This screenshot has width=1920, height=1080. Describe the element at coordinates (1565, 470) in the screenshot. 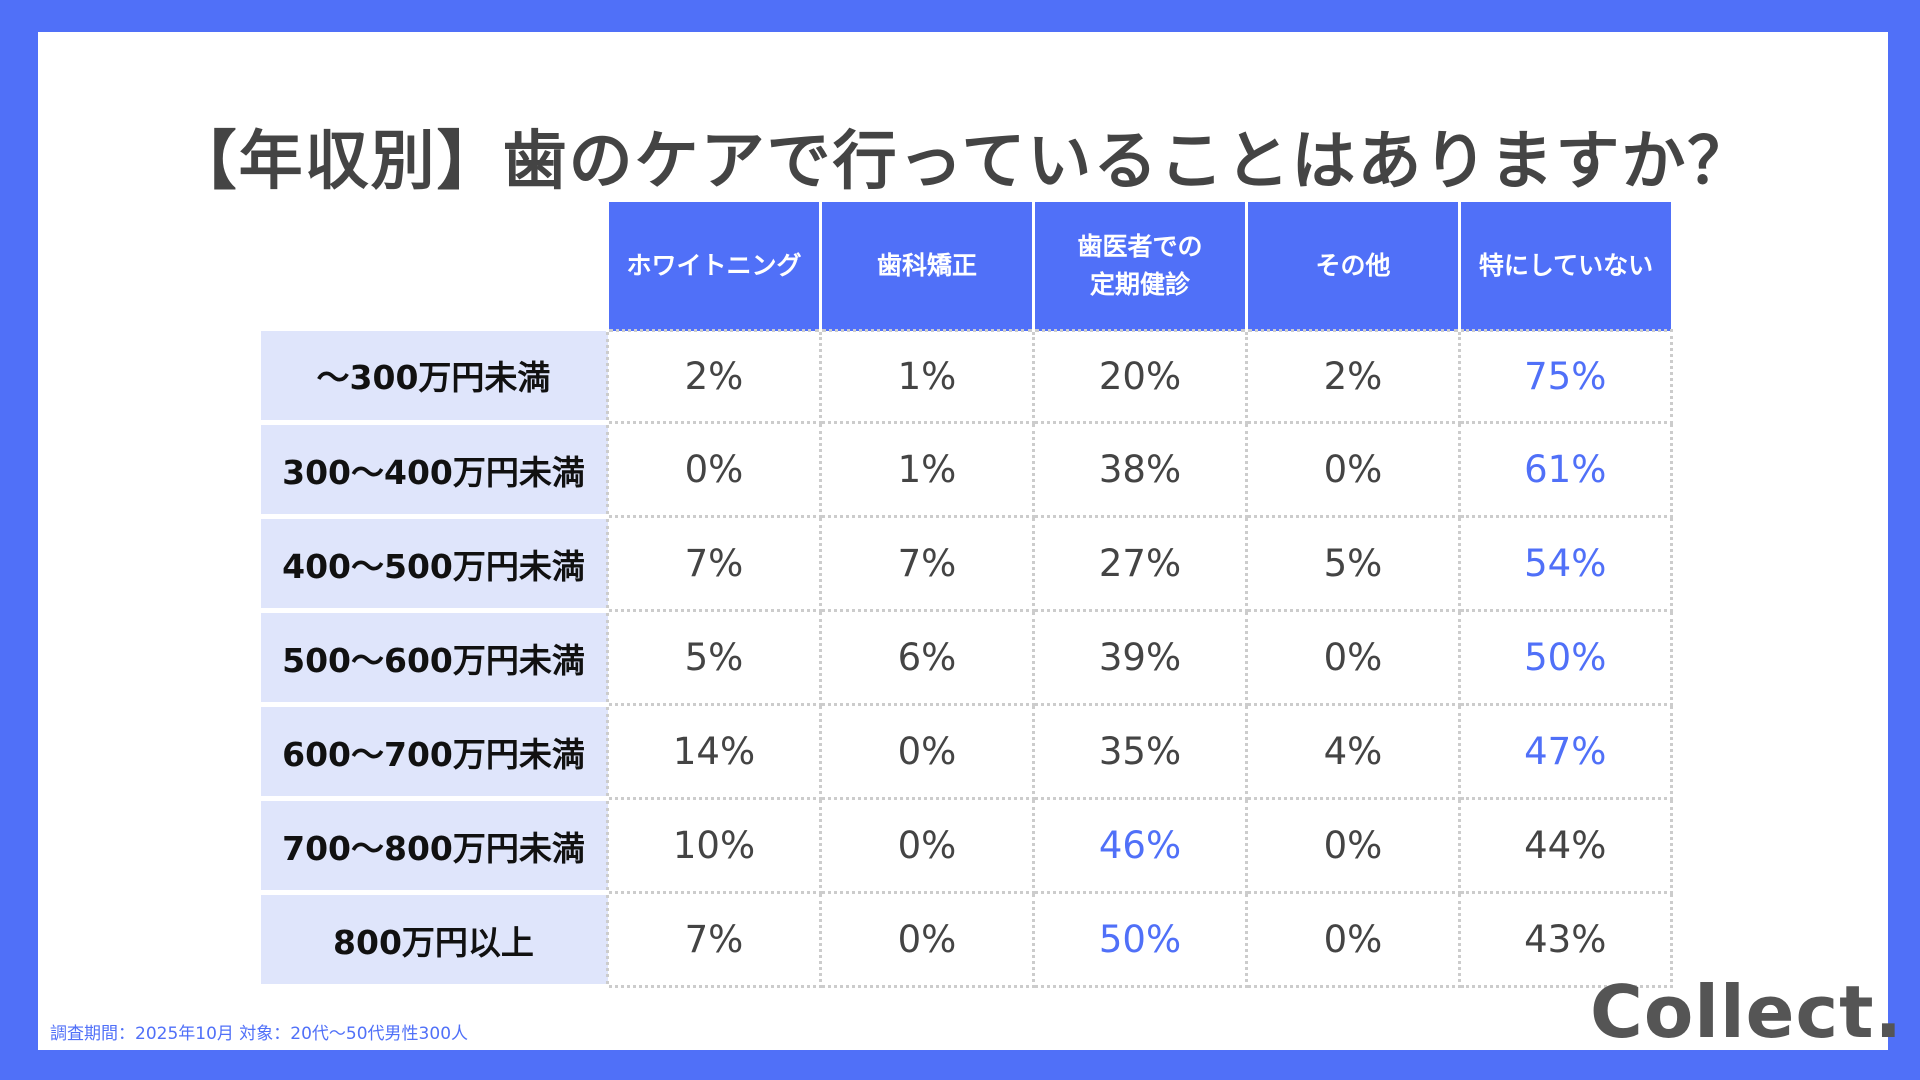

I see `value-cell: 61%` at that location.